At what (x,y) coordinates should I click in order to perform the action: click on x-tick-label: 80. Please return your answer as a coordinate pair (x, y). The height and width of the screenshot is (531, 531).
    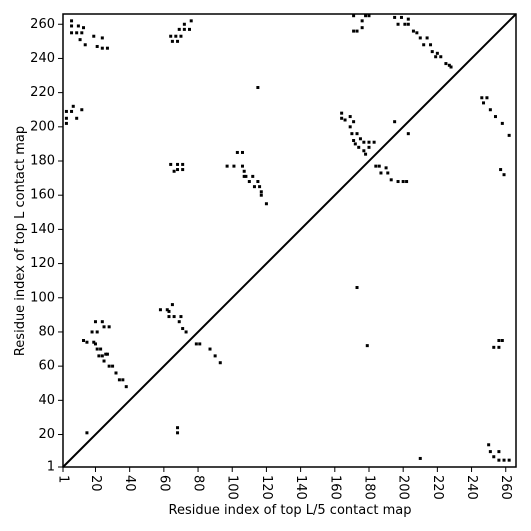
    Looking at the image, I should click on (198, 483).